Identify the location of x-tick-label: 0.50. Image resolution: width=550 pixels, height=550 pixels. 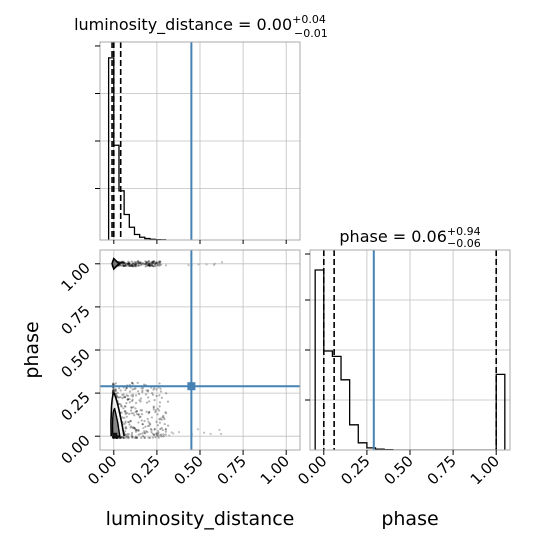
(398, 470).